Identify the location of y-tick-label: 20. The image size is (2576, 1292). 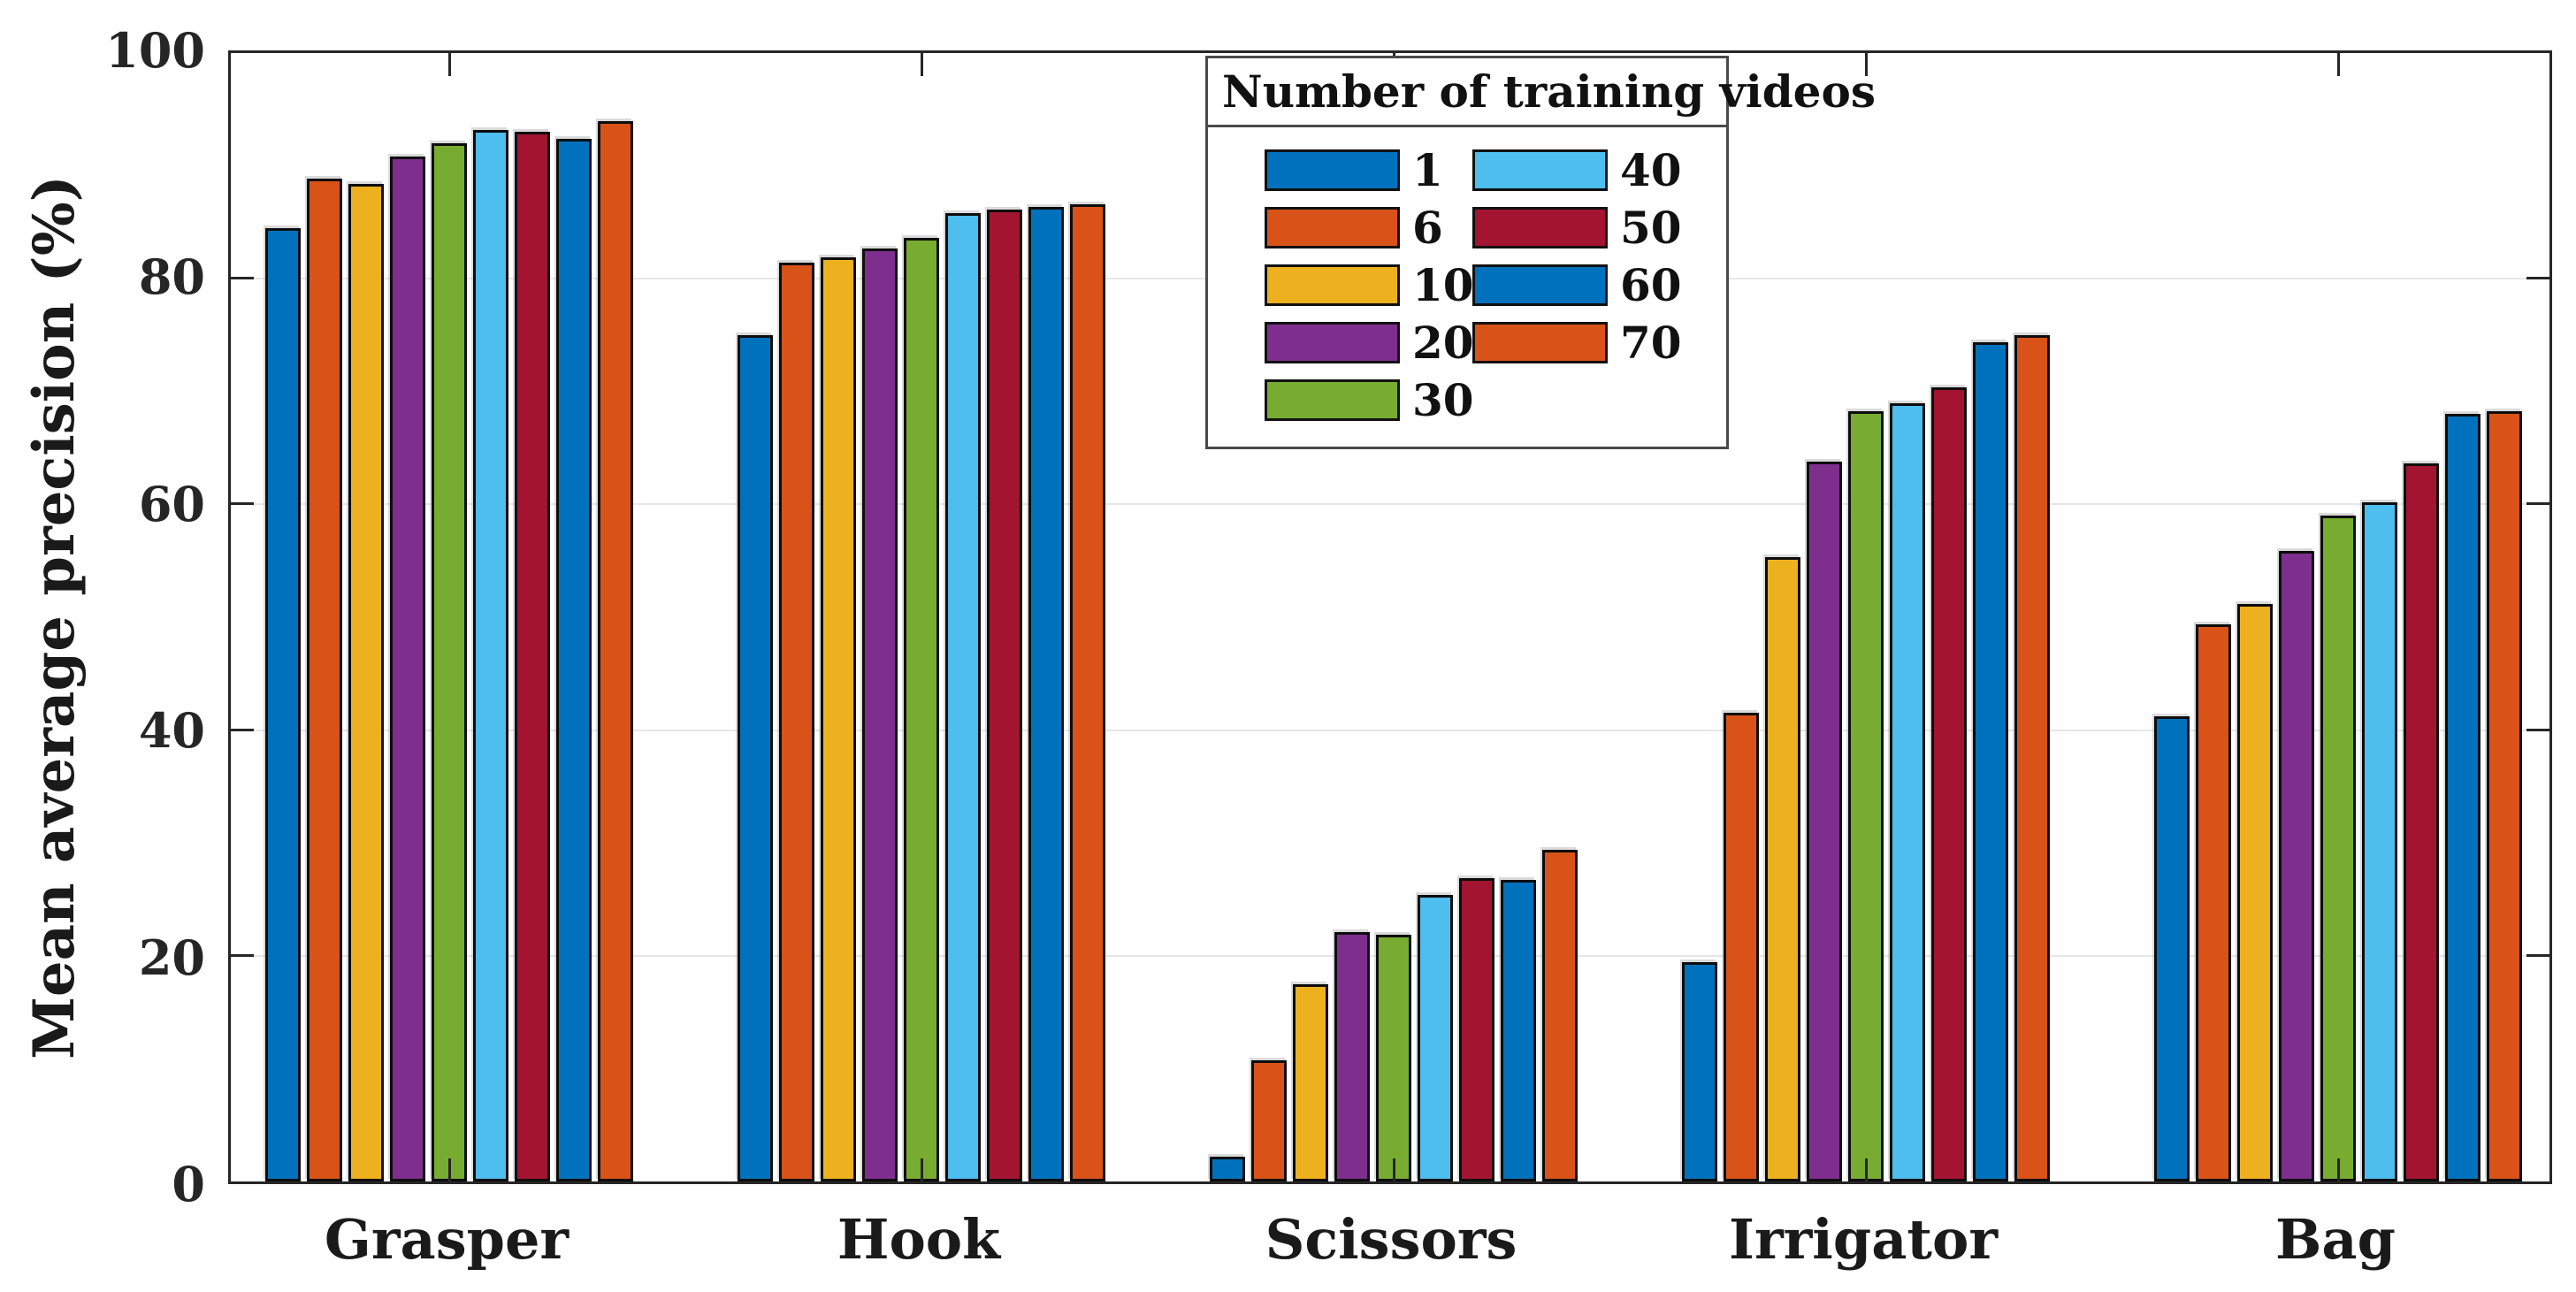
(172, 957).